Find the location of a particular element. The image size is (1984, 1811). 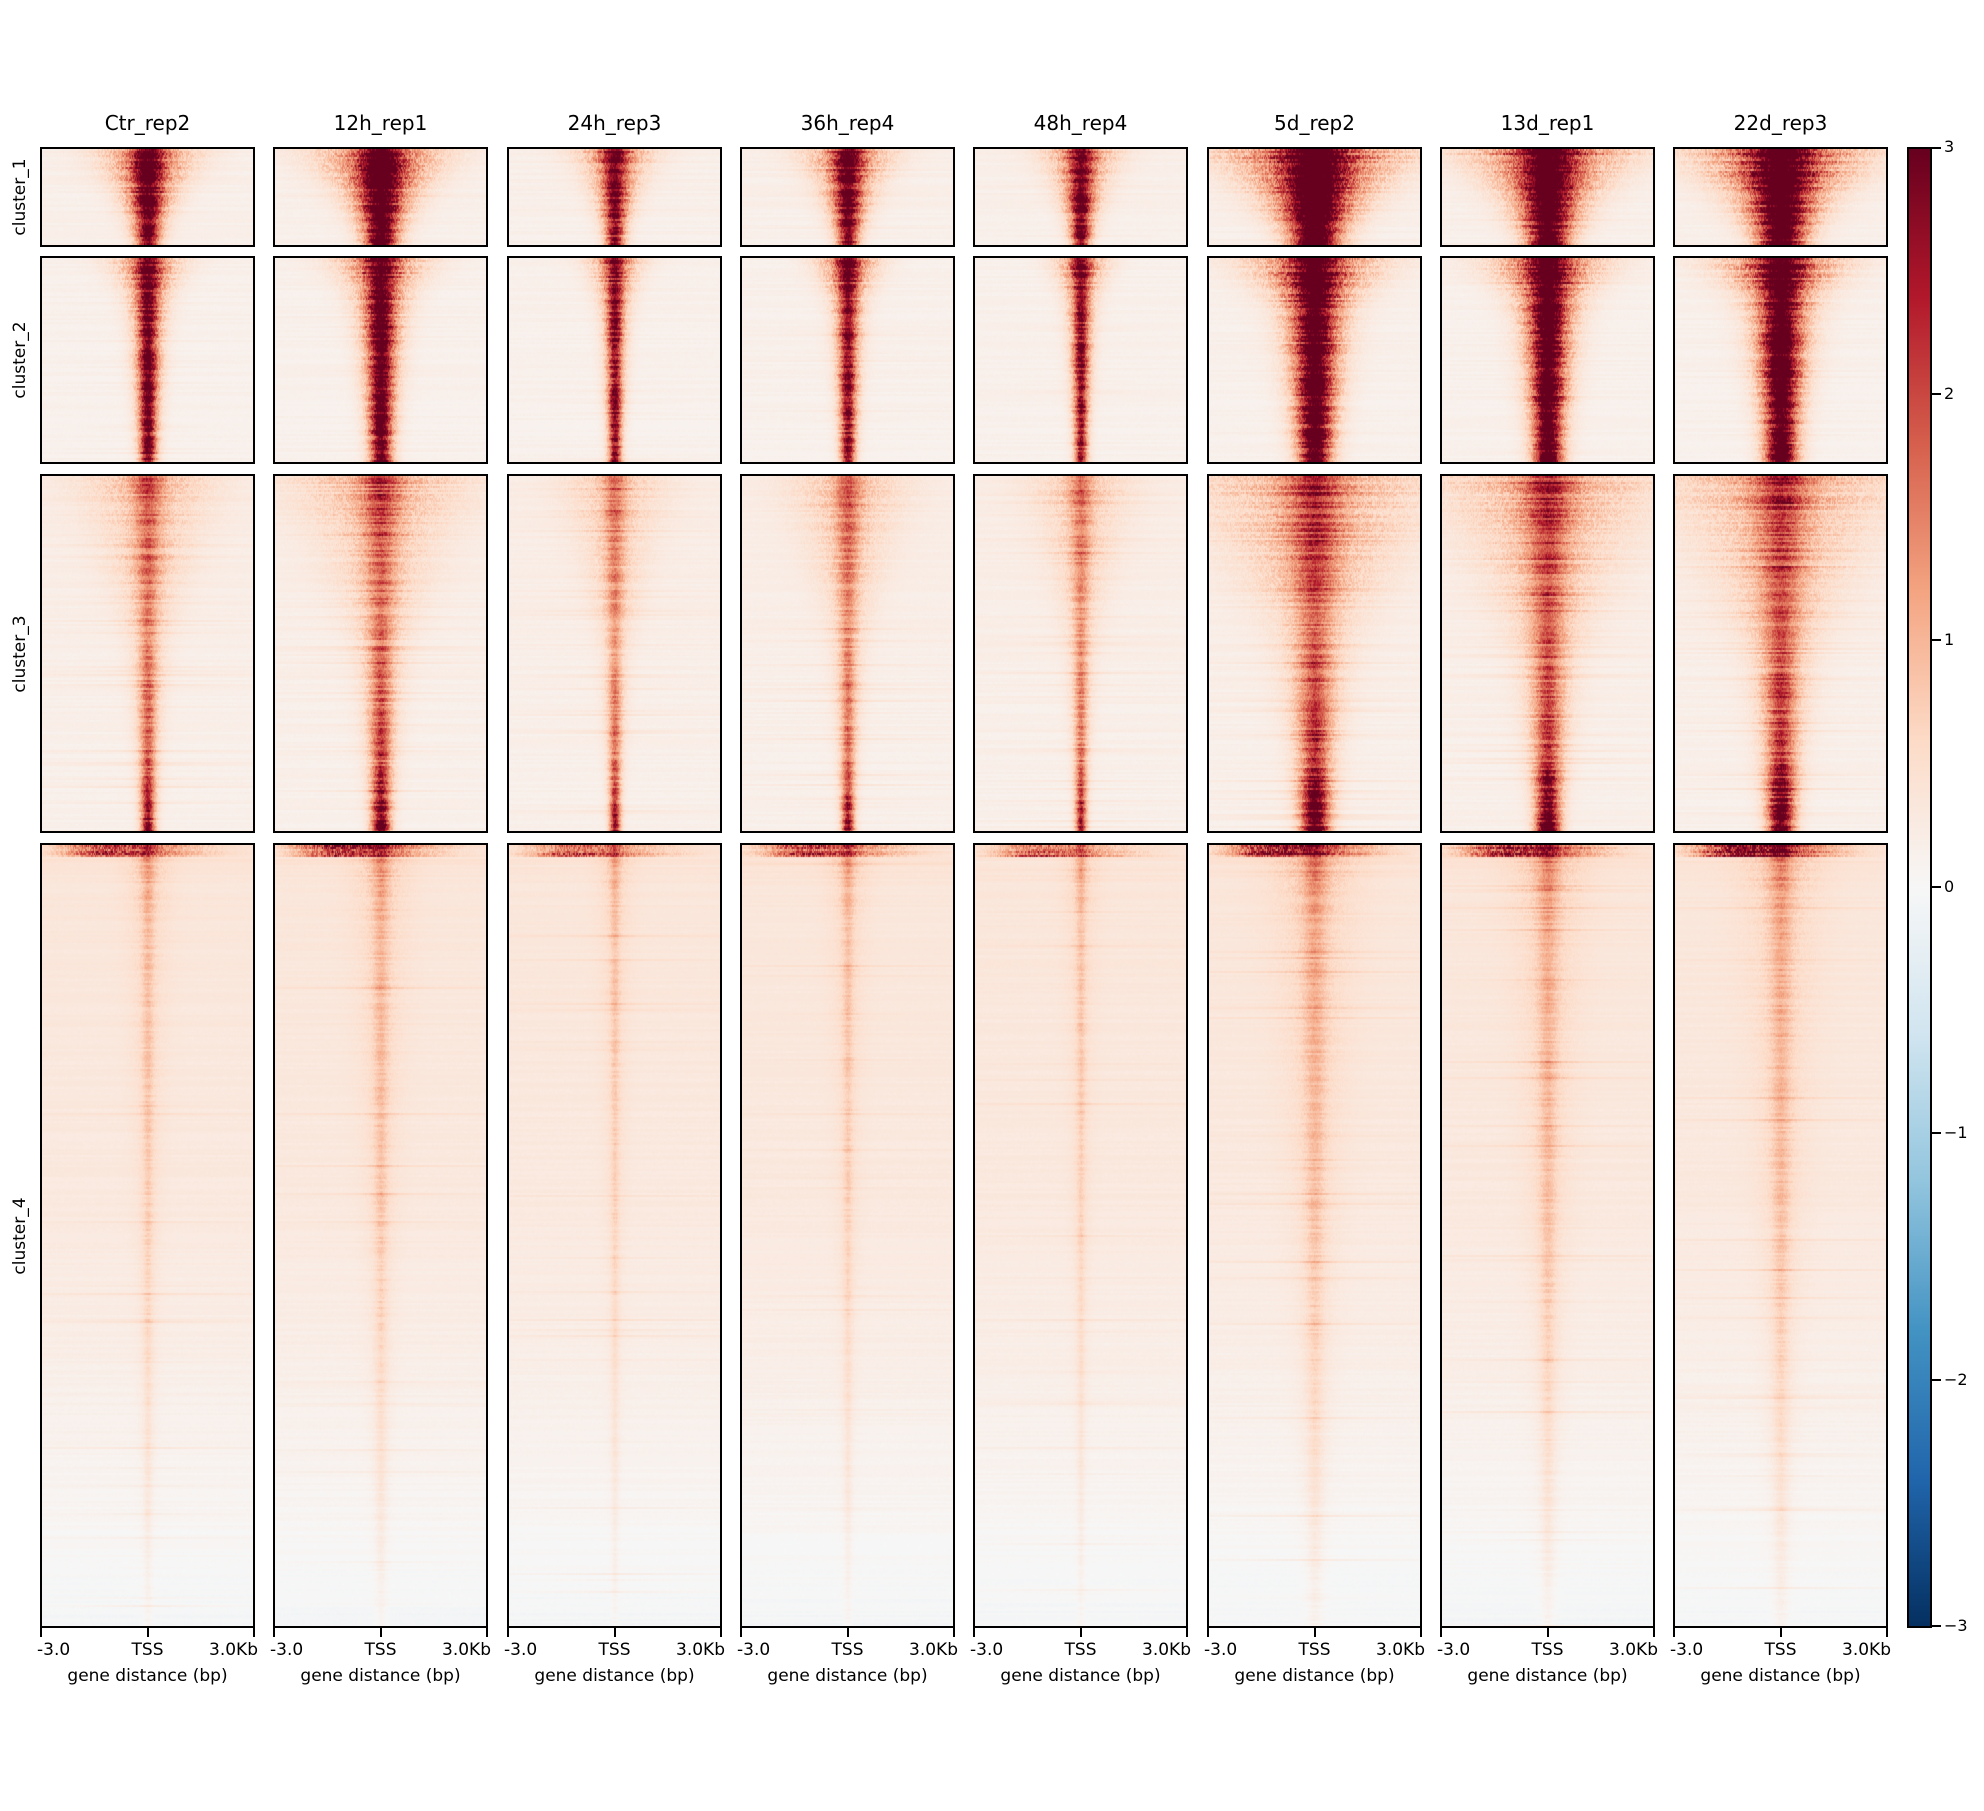

column-title: Ctr_rep2 is located at coordinates (147, 123).